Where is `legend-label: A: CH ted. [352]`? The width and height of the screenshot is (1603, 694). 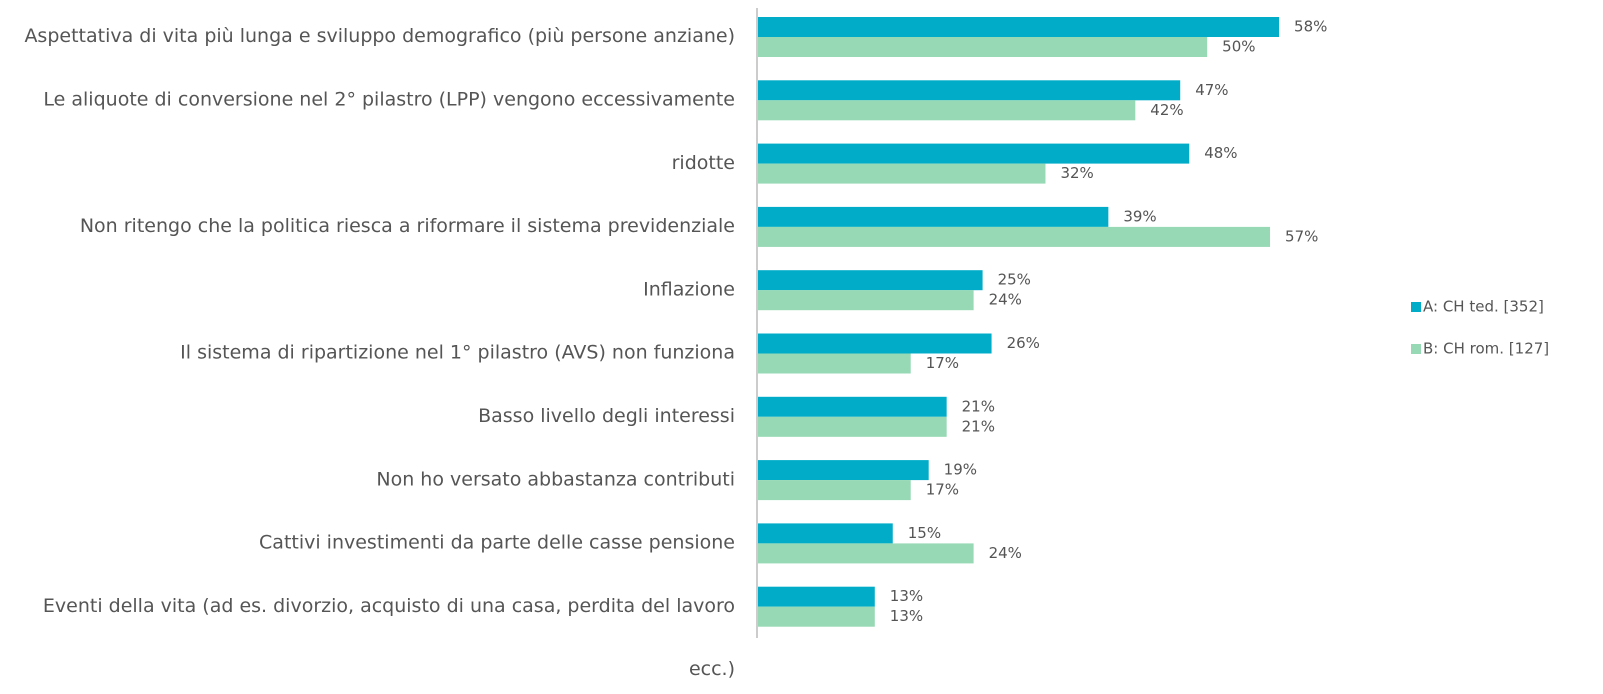 legend-label: A: CH ted. [352] is located at coordinates (1483, 307).